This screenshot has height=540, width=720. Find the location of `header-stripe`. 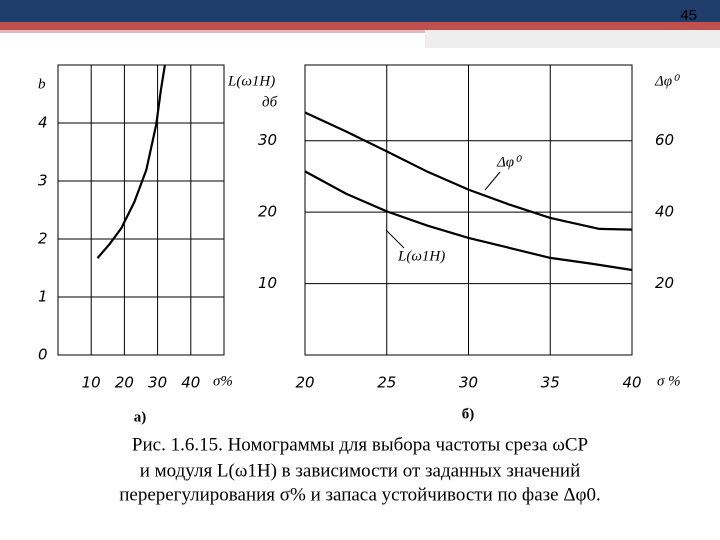

header-stripe is located at coordinates (360, 26).